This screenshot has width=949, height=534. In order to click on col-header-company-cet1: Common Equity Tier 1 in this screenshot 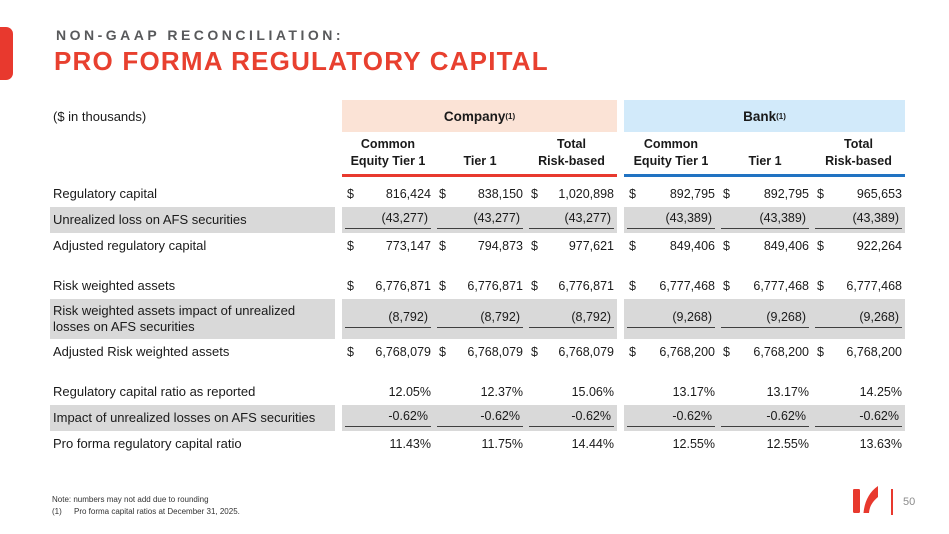, I will do `click(388, 153)`.